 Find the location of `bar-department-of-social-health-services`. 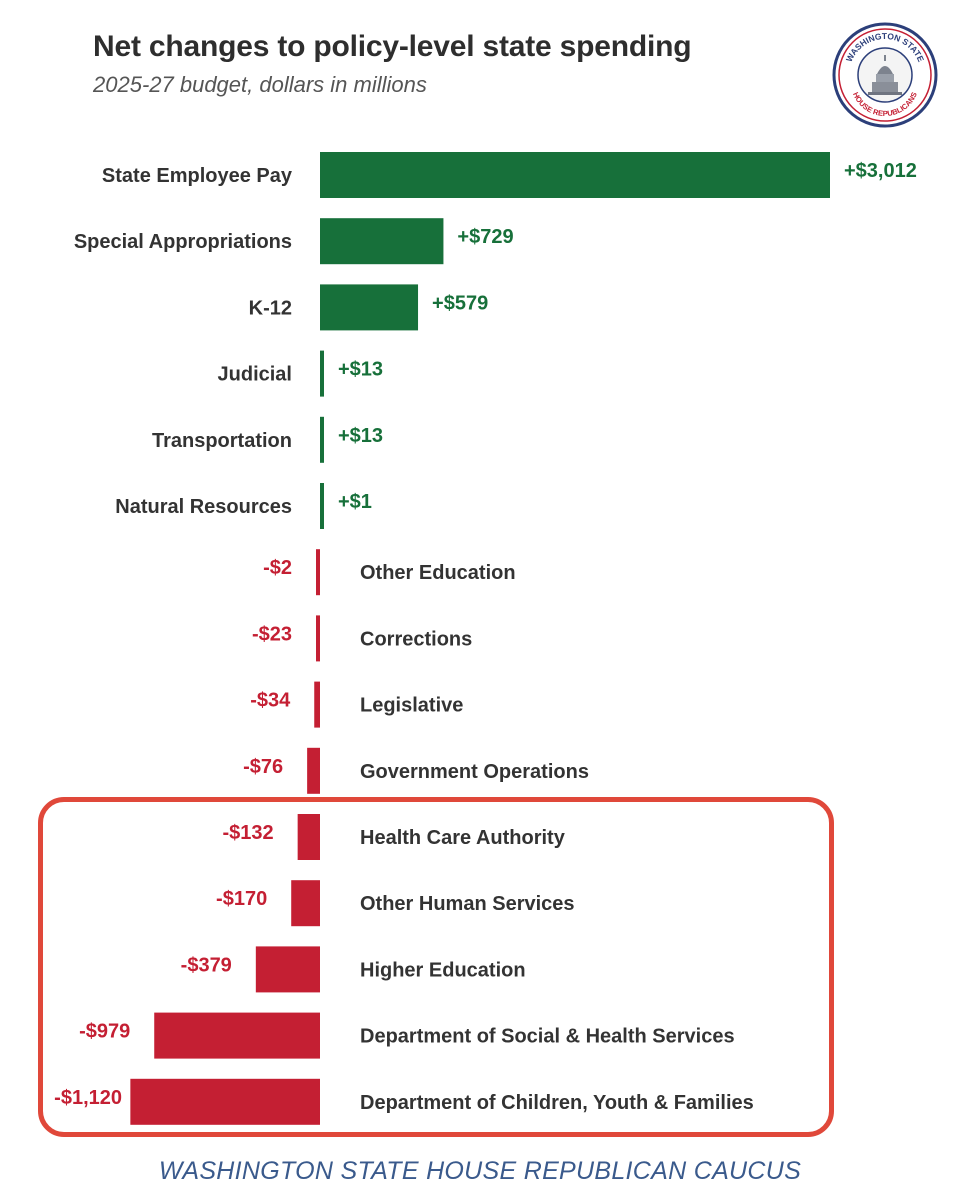

bar-department-of-social-health-services is located at coordinates (237, 1035).